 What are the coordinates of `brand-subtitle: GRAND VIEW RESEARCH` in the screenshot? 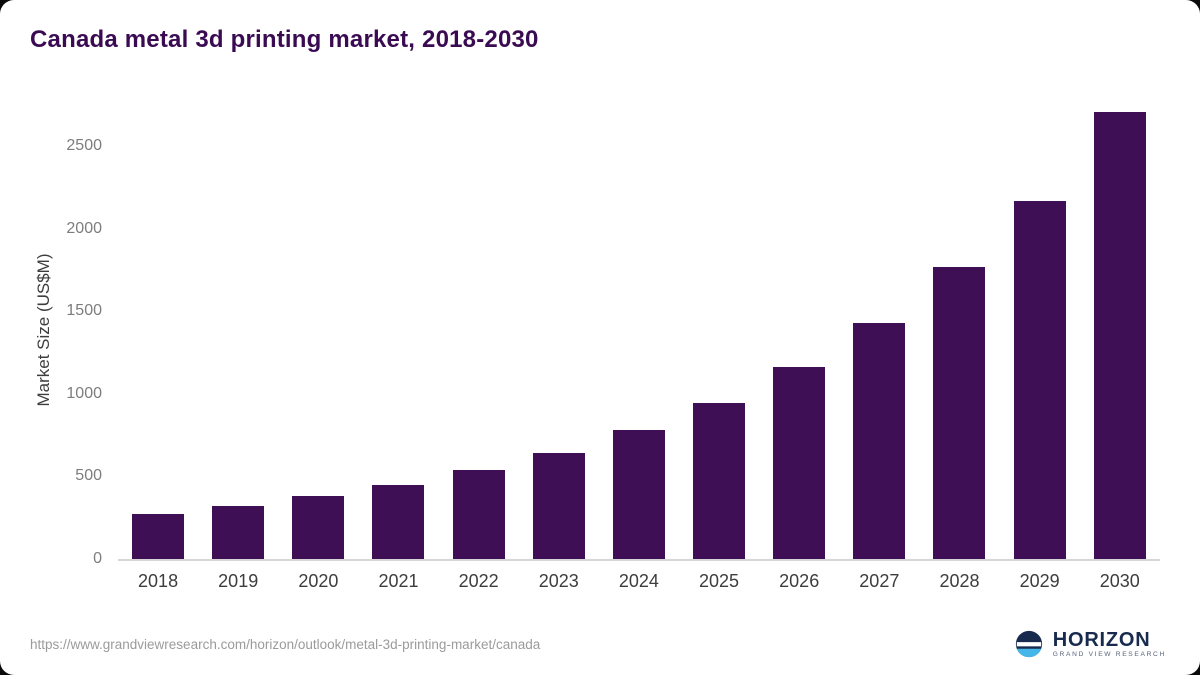 It's located at (1109, 654).